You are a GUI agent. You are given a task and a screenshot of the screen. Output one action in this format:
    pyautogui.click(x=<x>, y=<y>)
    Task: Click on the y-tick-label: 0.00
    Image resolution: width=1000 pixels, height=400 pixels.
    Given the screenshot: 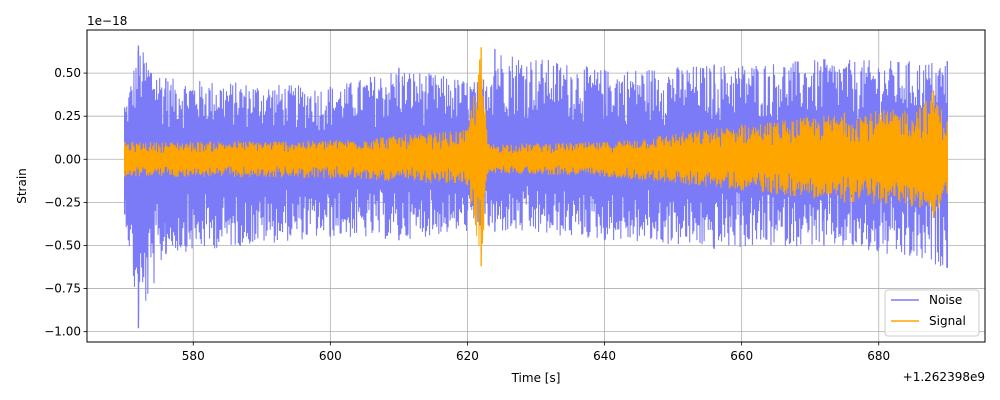 What is the action you would take?
    pyautogui.click(x=67, y=159)
    